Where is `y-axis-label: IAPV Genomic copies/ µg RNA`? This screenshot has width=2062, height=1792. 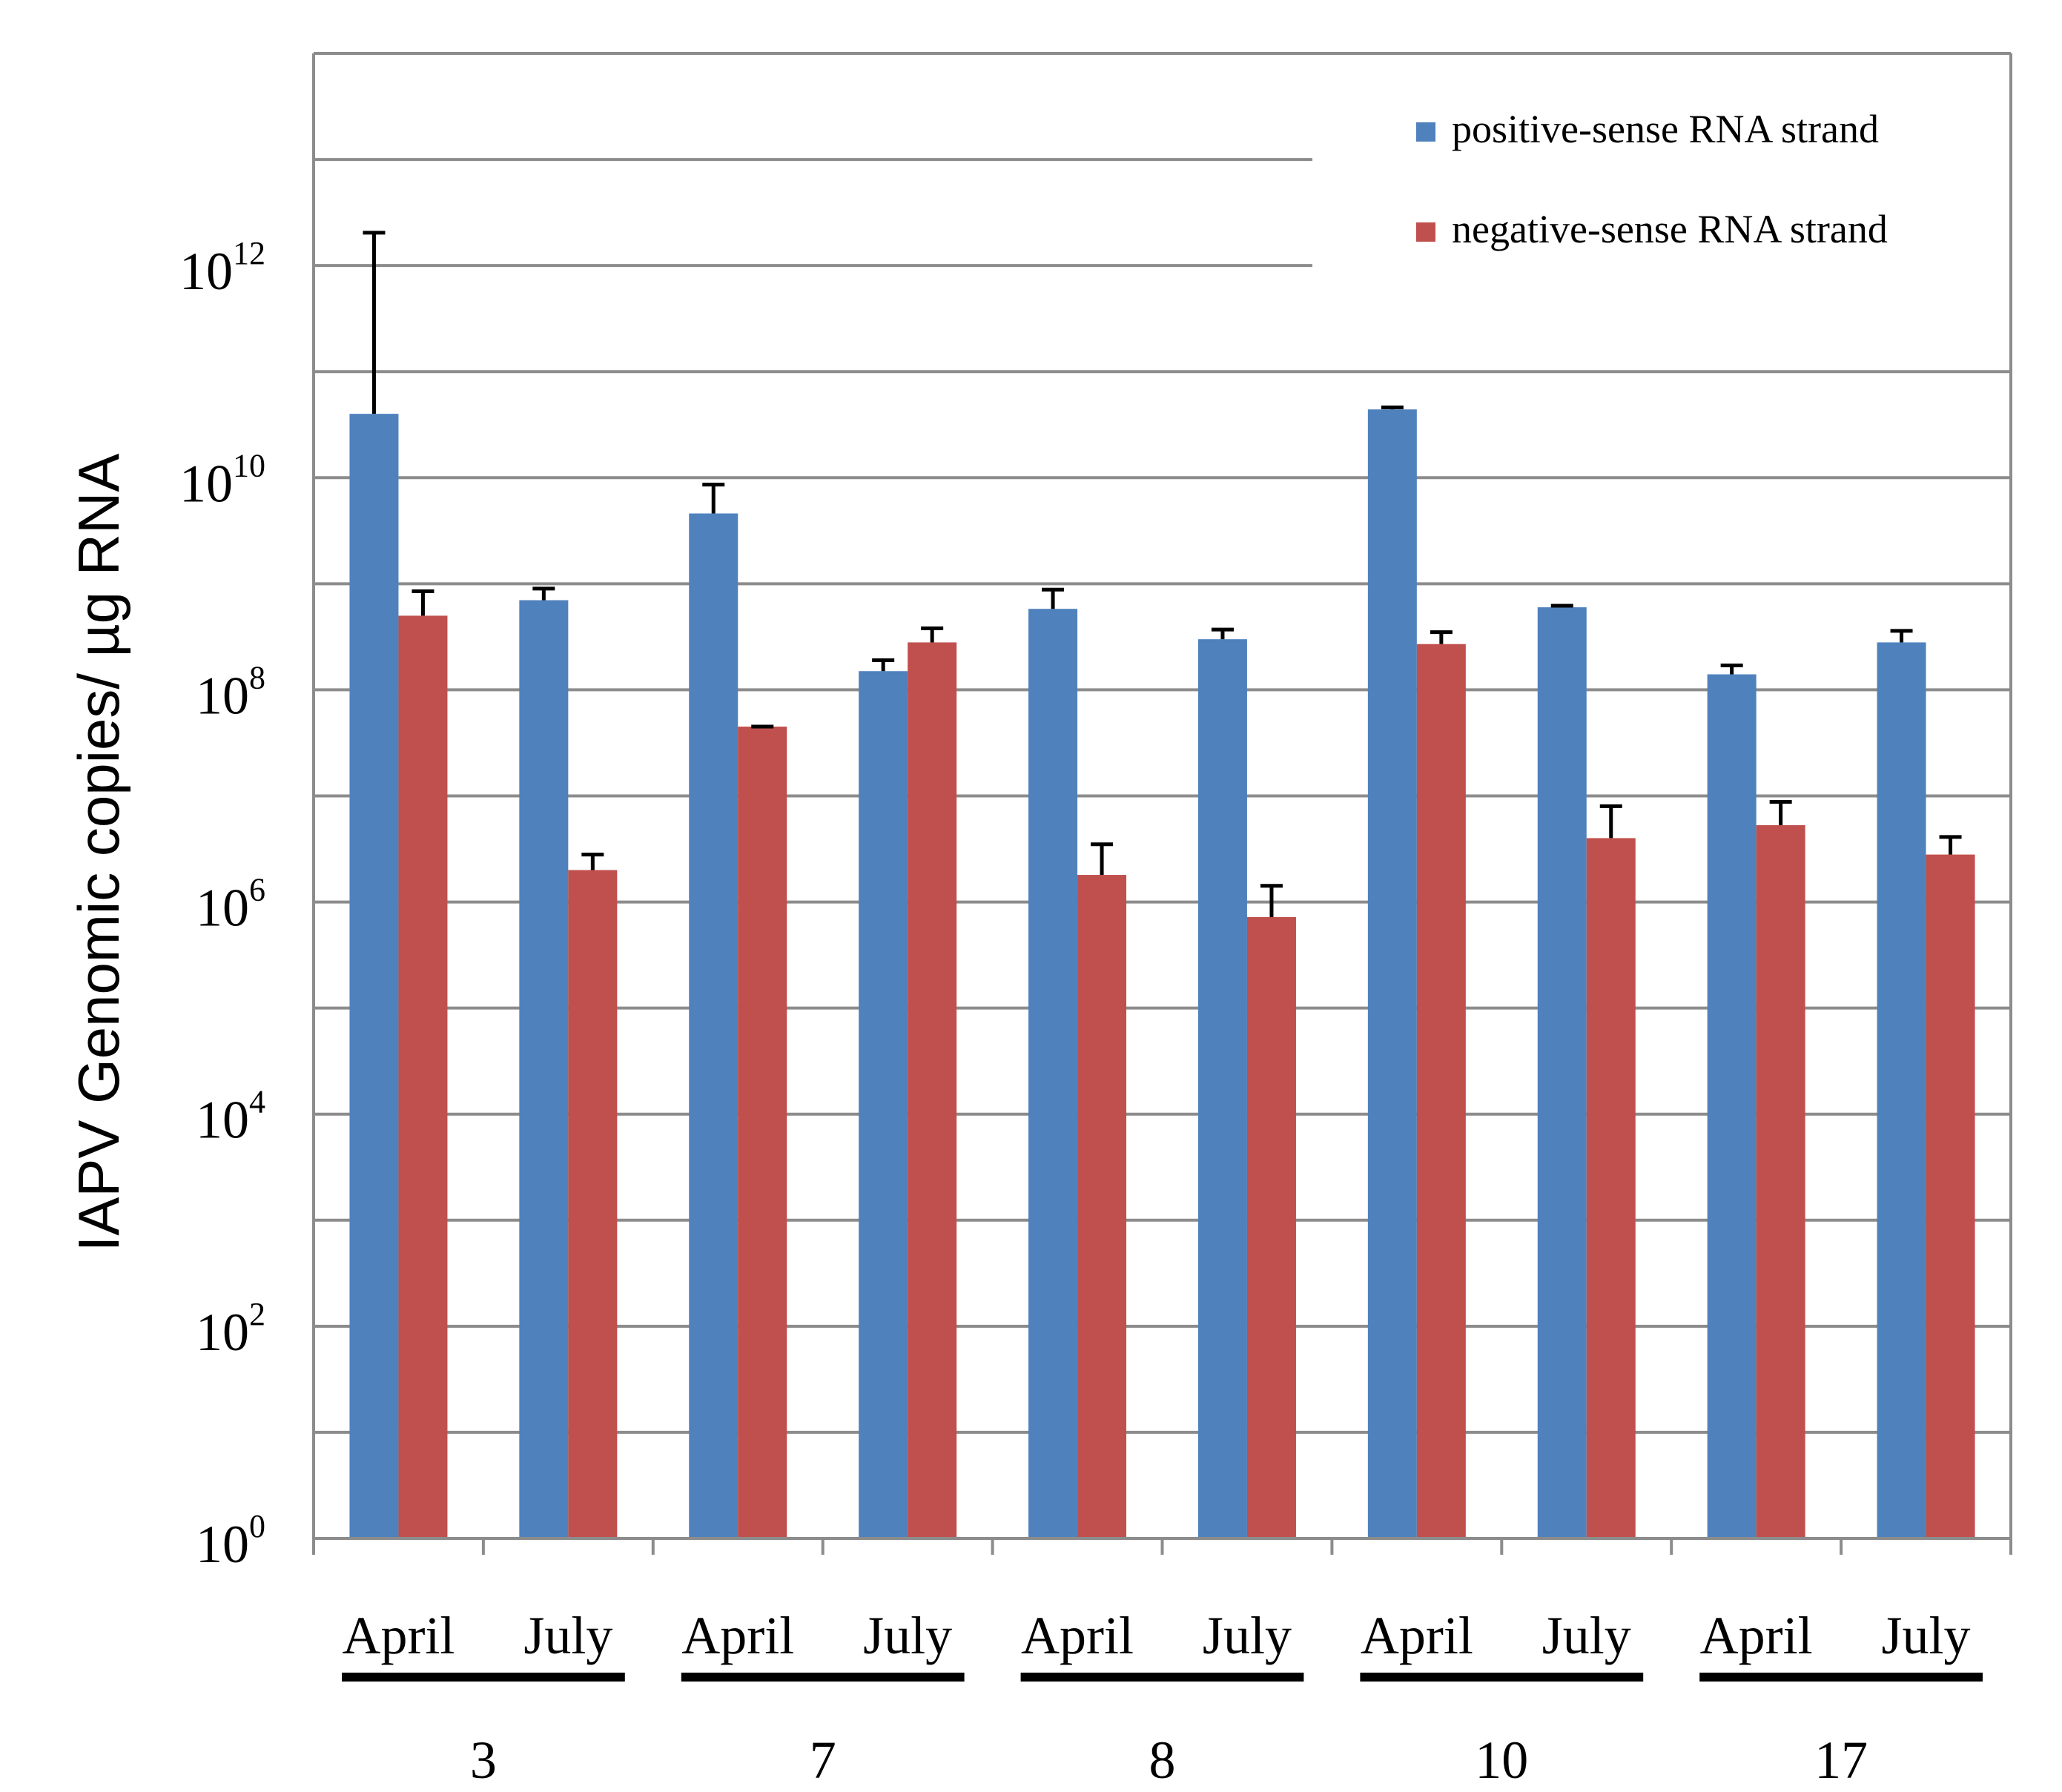
y-axis-label: IAPV Genomic copies/ µg RNA is located at coordinates (98, 853).